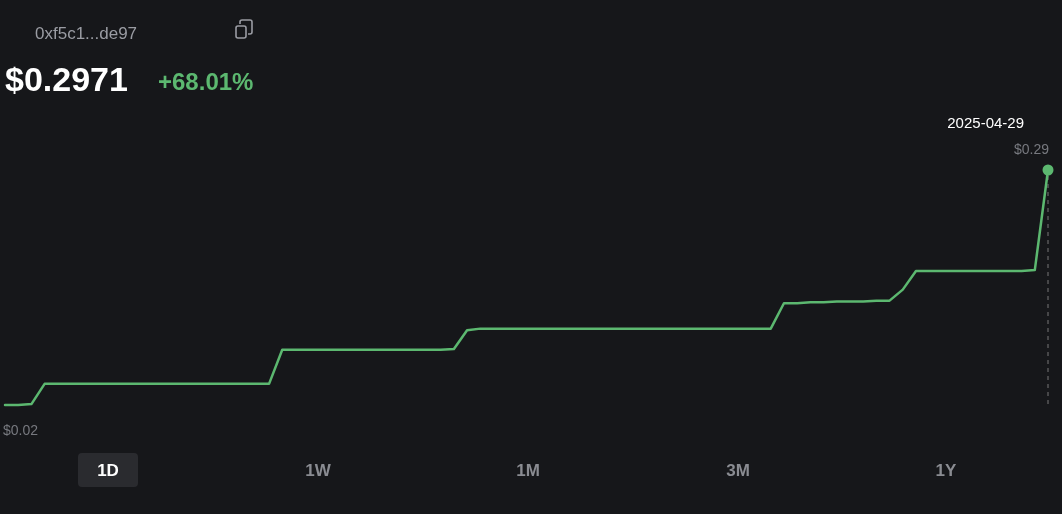 The height and width of the screenshot is (514, 1062). I want to click on text: 3M, so click(738, 470).